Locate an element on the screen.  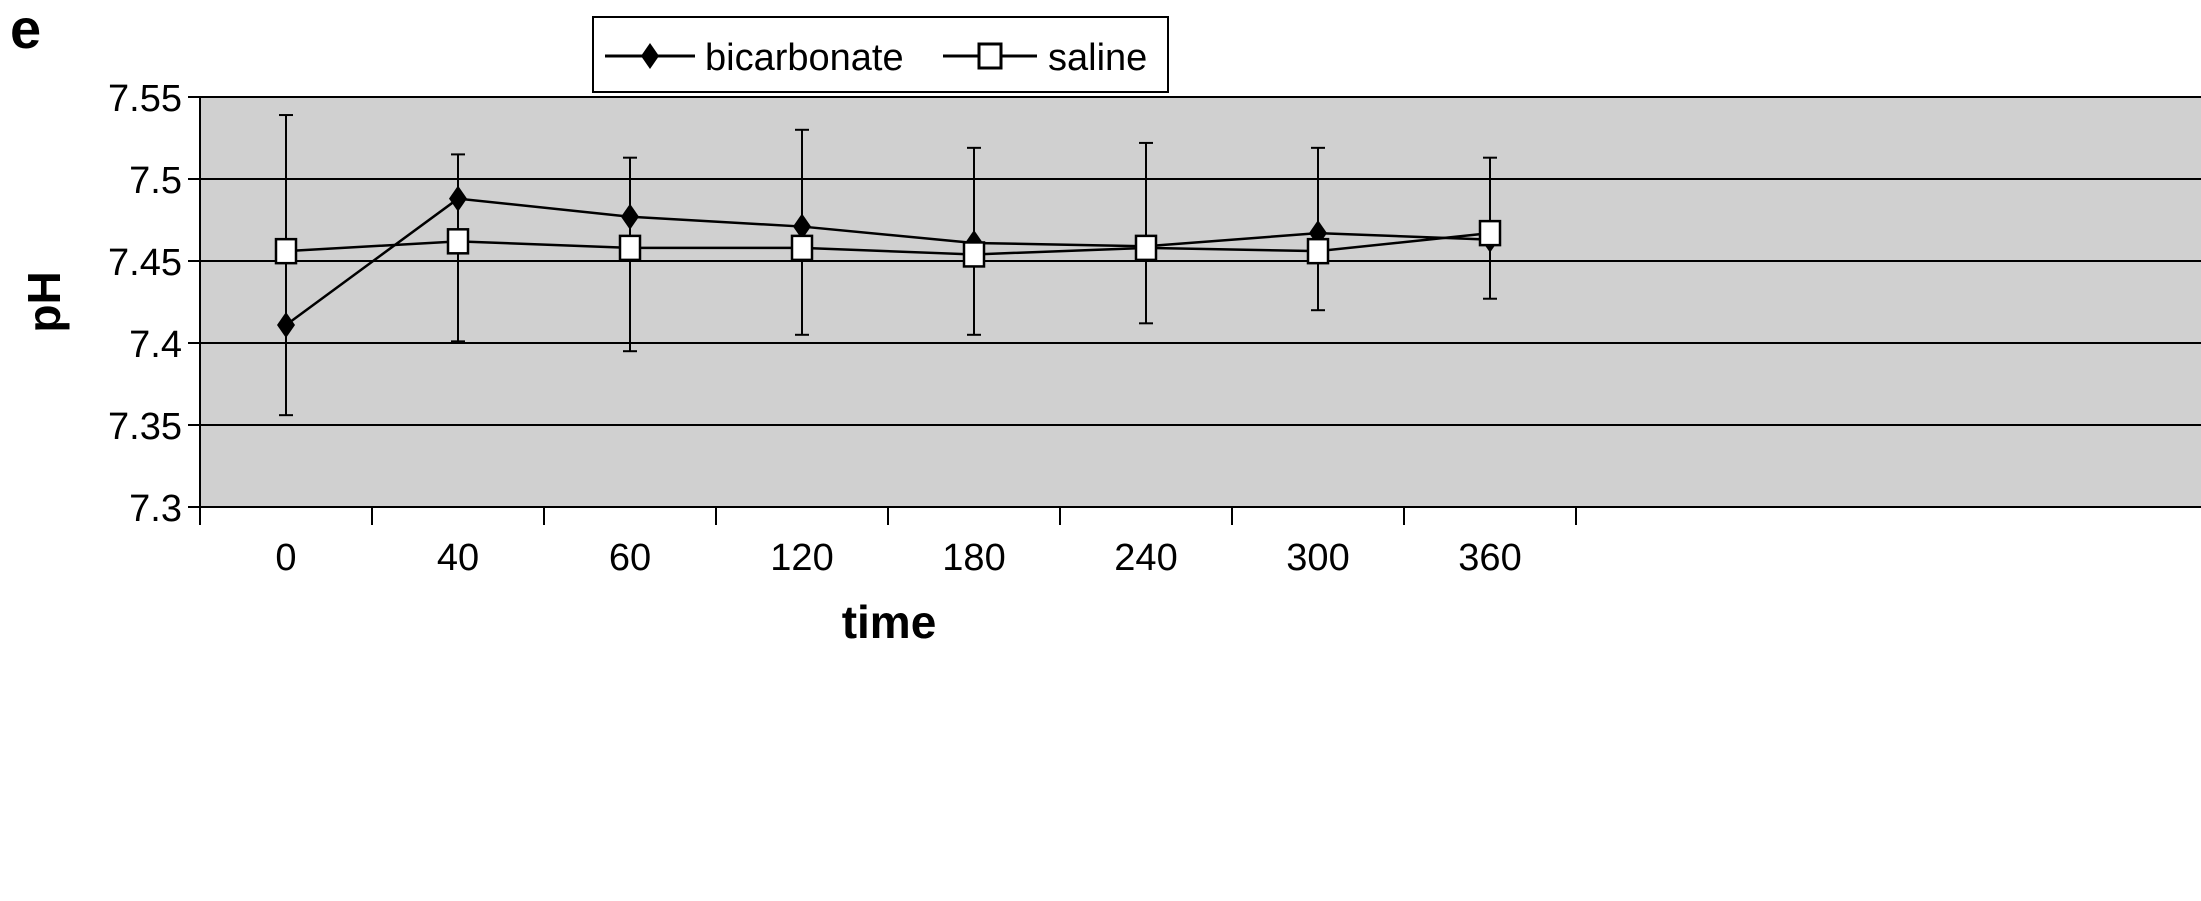
y-tick-label: 7.45 is located at coordinates (145, 263).